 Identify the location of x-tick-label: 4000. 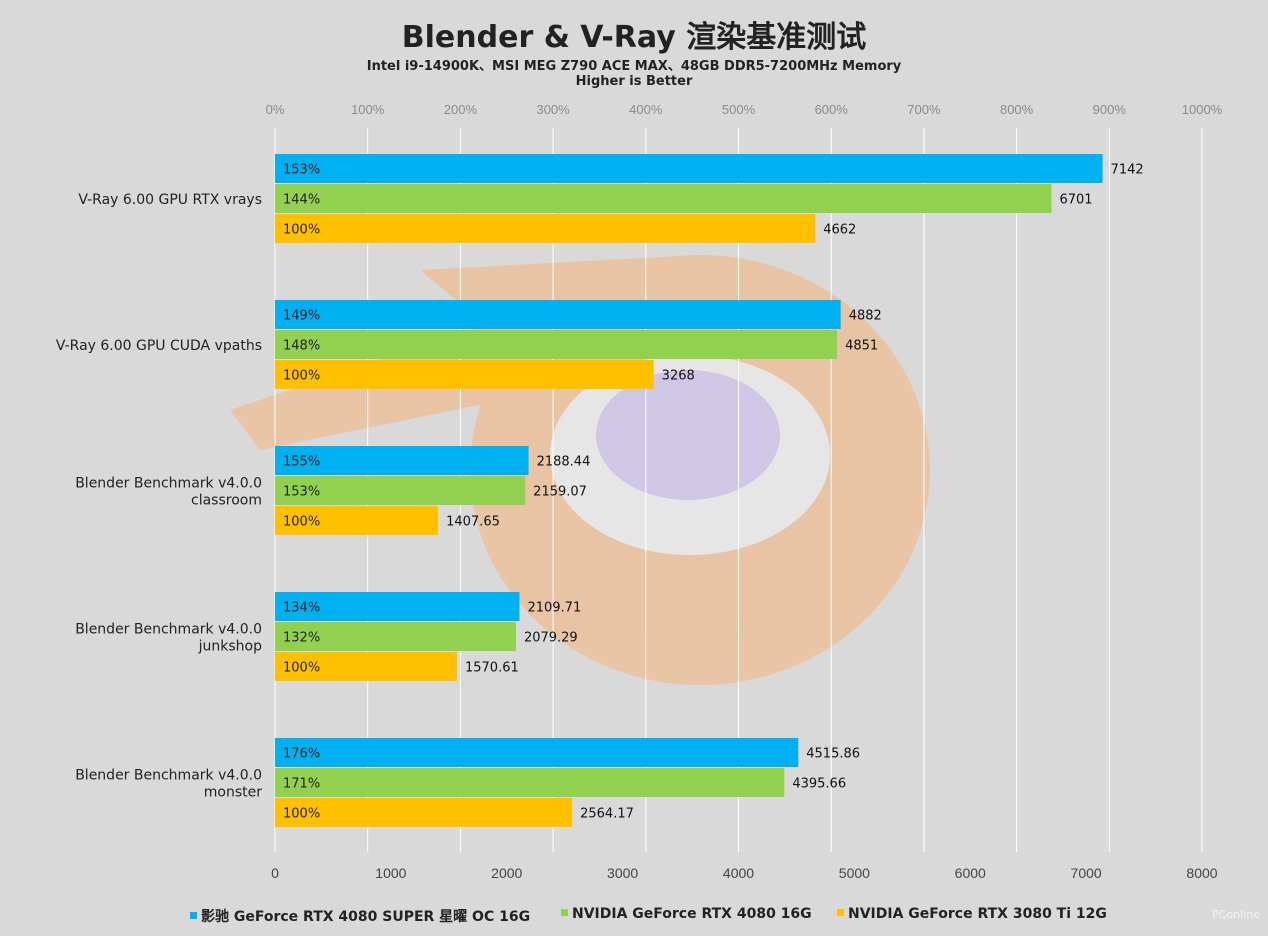
(738, 873).